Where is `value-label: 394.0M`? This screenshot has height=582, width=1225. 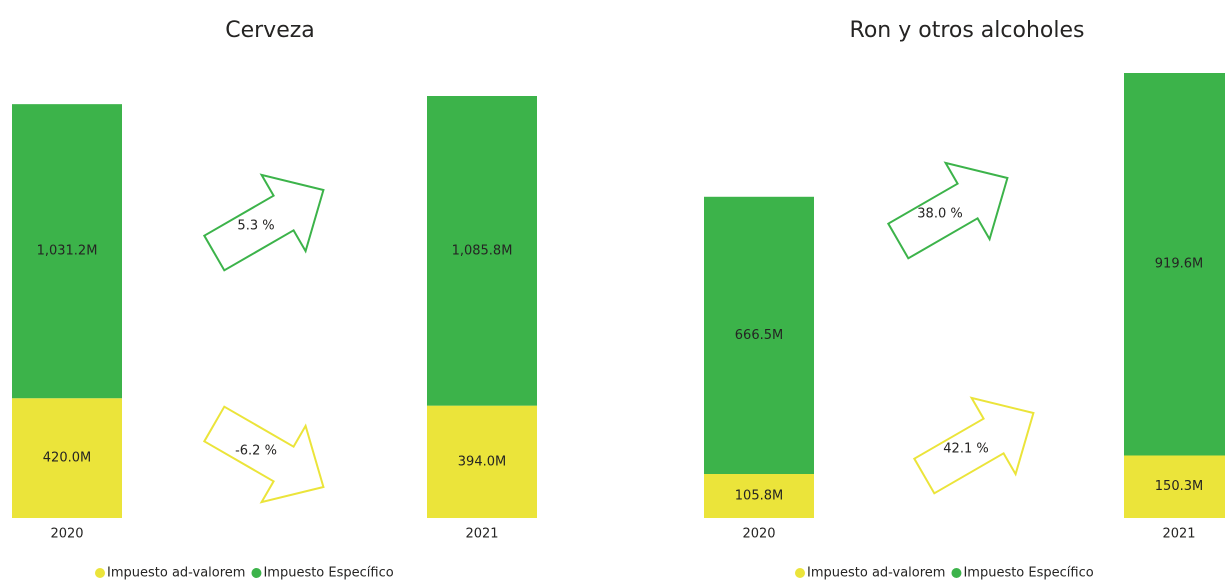 value-label: 394.0M is located at coordinates (482, 461).